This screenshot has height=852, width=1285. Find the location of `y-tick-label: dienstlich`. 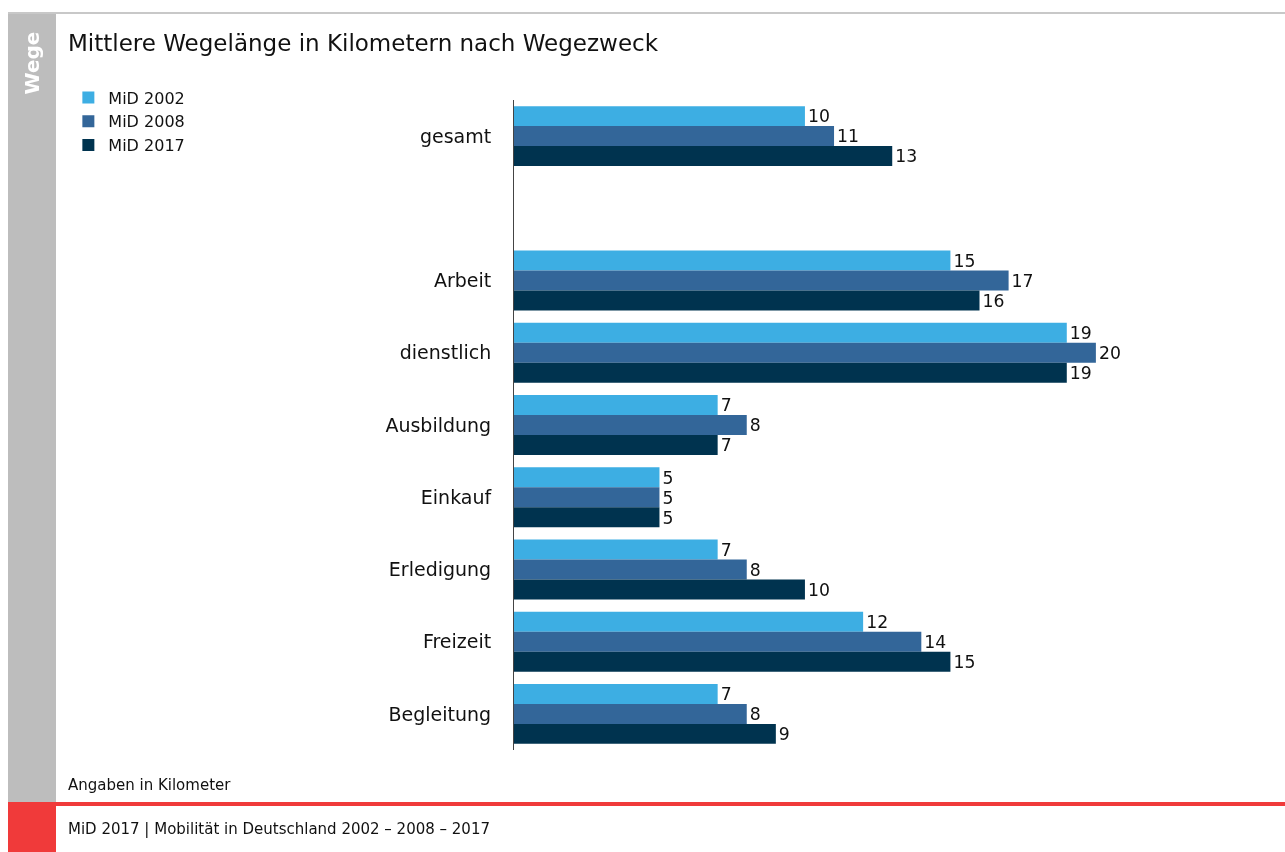

y-tick-label: dienstlich is located at coordinates (445, 352).